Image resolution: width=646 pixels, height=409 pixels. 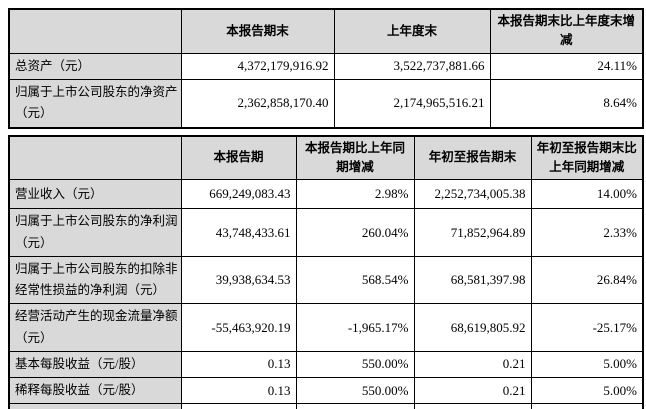 What do you see at coordinates (257, 31) in the screenshot?
I see `col-header-current-period-end: 本报告期末` at bounding box center [257, 31].